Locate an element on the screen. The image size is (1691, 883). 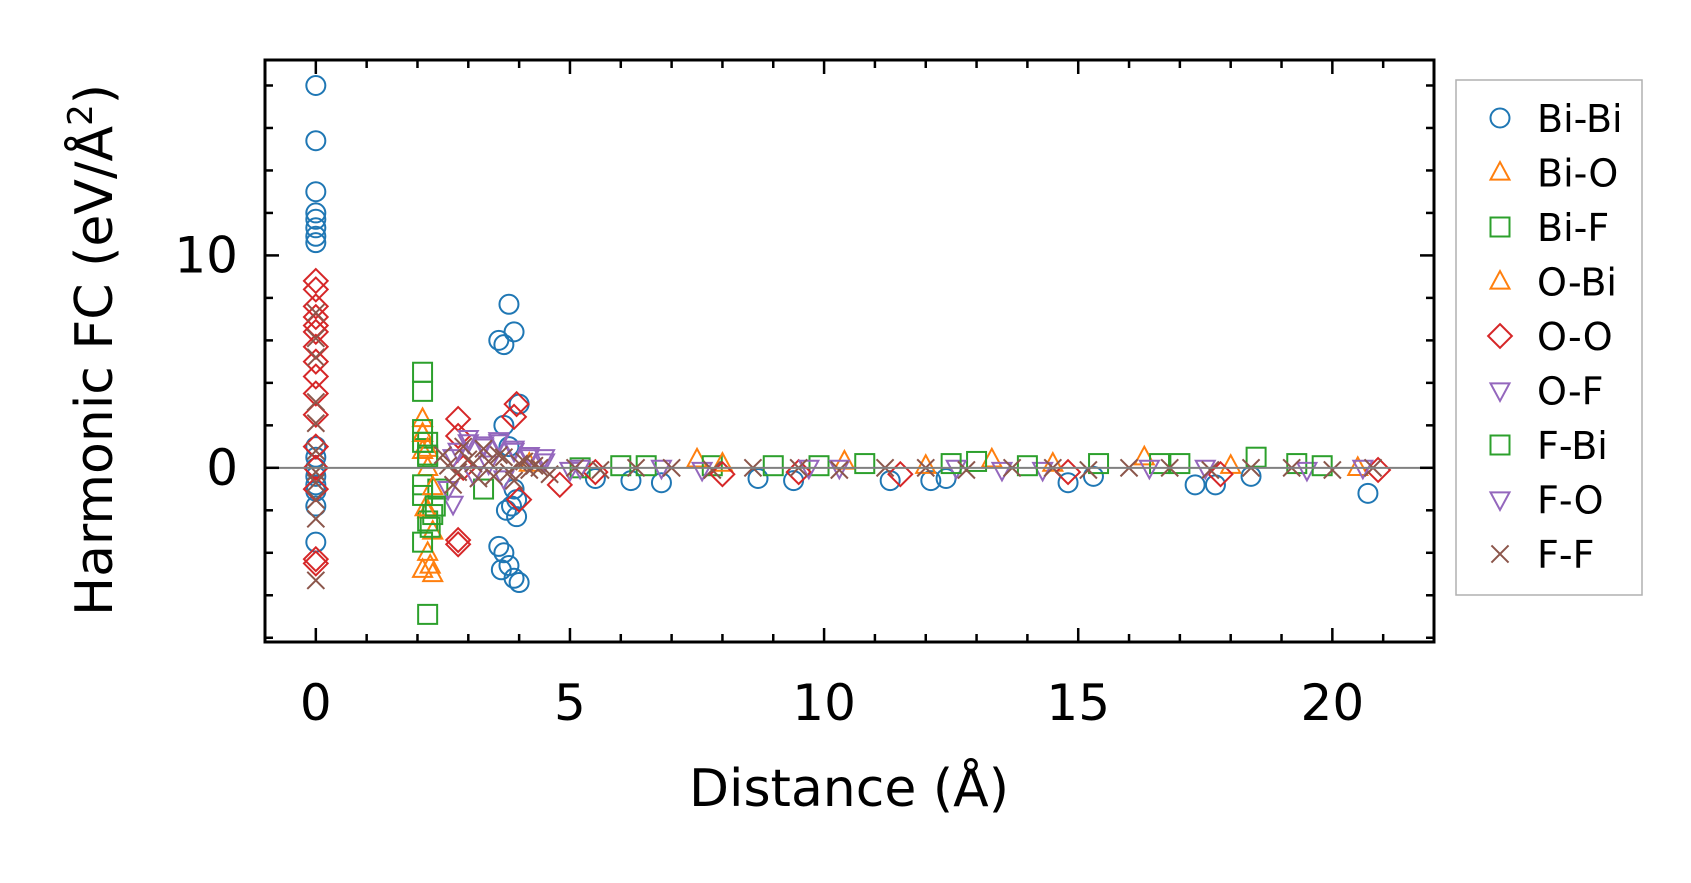
x-tick-label: 20 is located at coordinates (1333, 703).